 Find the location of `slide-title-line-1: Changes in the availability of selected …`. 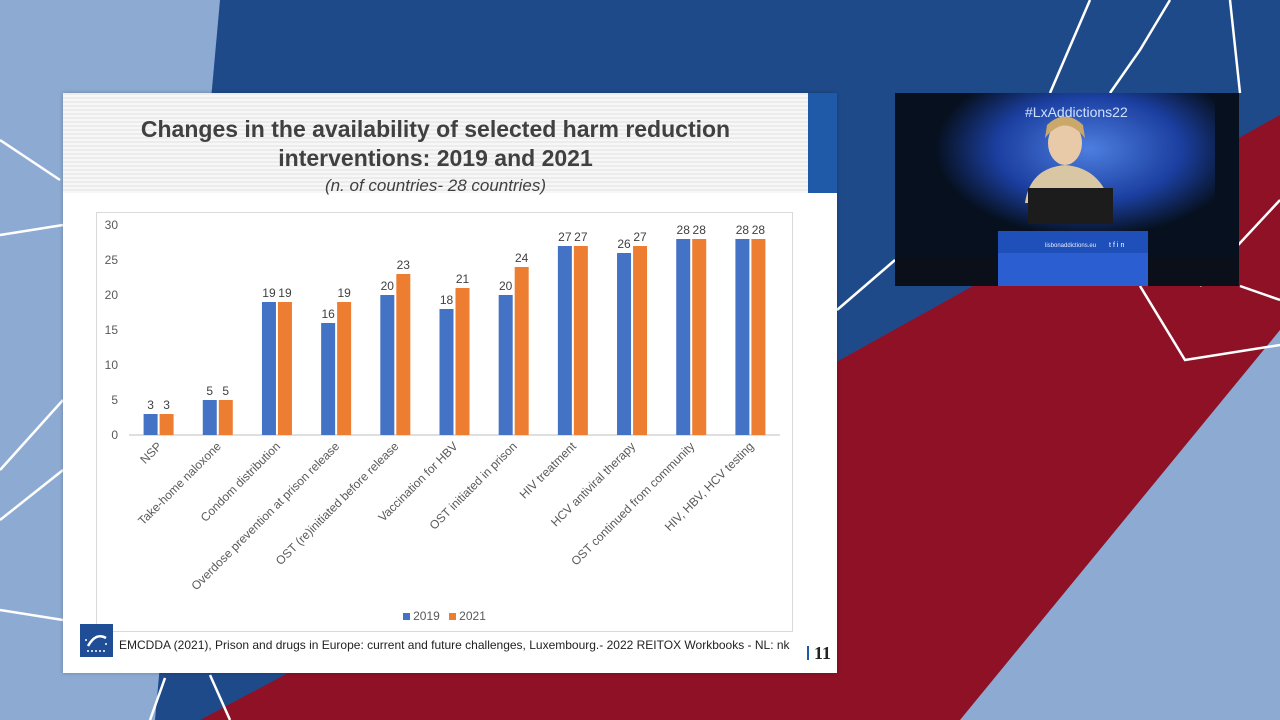

slide-title-line-1: Changes in the availability of selected … is located at coordinates (435, 129).